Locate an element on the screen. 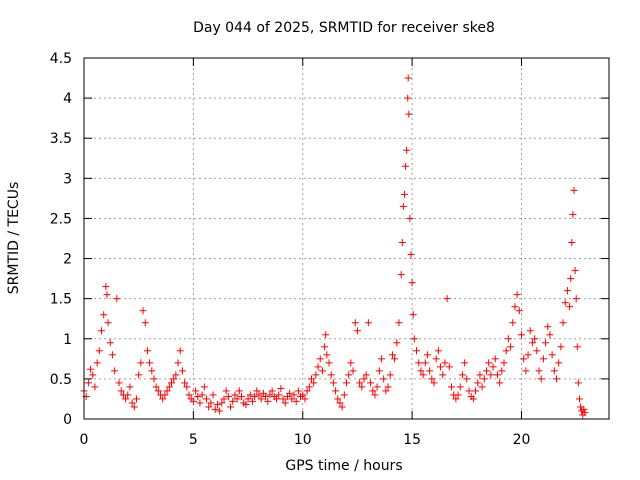  y-tick-label: 1 is located at coordinates (67, 340).